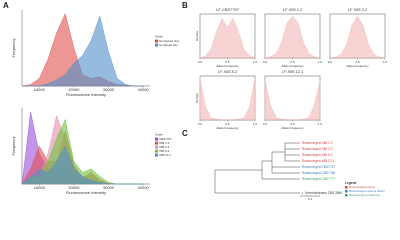 This screenshot has width=400, height=240. What do you see at coordinates (318, 173) in the screenshot?
I see `tree-leaf-label: Rosenvingea CBS7768` at bounding box center [318, 173].